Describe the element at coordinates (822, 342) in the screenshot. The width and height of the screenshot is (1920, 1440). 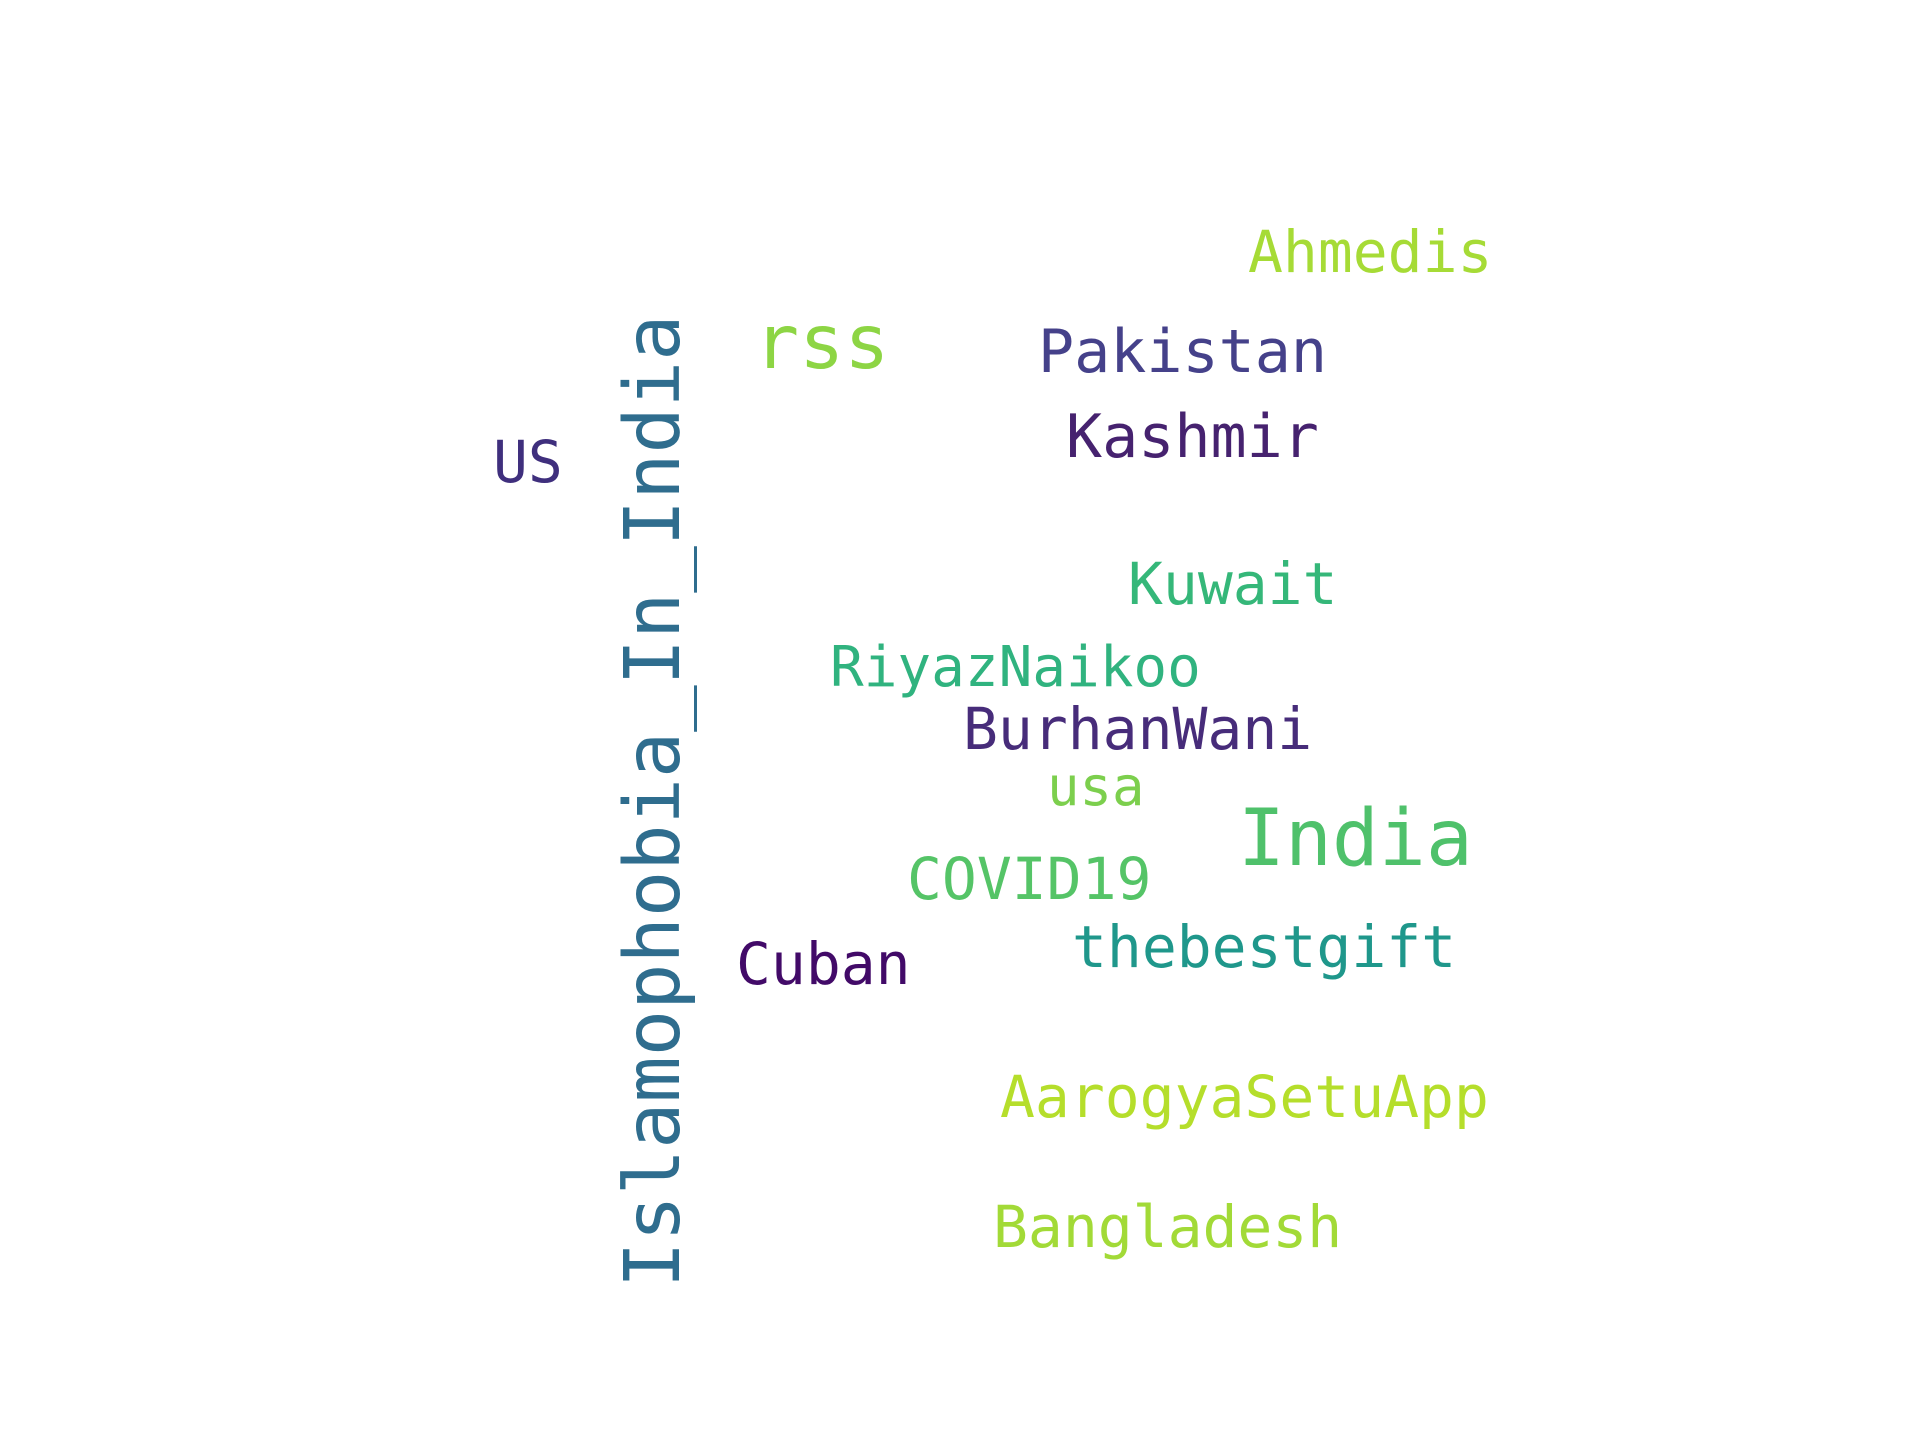
I see `word-rss: rss` at that location.